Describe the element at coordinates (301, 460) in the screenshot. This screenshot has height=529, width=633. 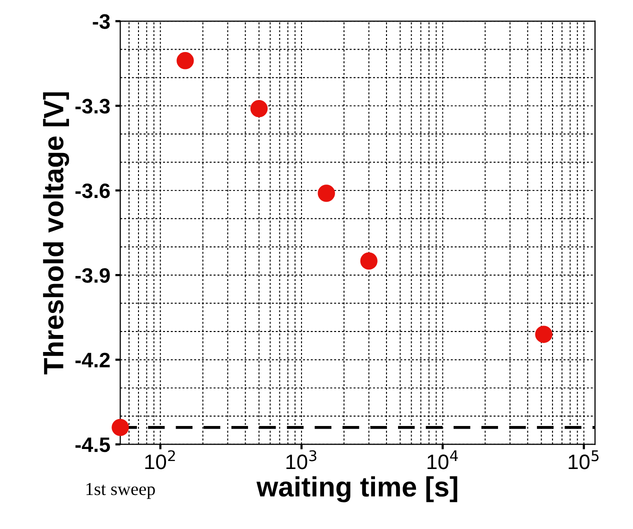
I see `x-tick-label: 10$^{3}$` at that location.